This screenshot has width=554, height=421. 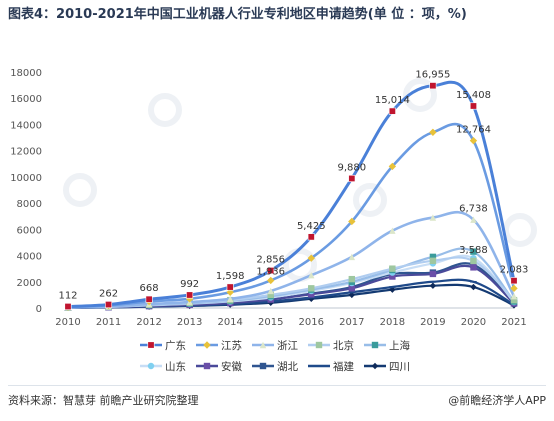 I want to click on legend-item: 广东, so click(x=163, y=345).